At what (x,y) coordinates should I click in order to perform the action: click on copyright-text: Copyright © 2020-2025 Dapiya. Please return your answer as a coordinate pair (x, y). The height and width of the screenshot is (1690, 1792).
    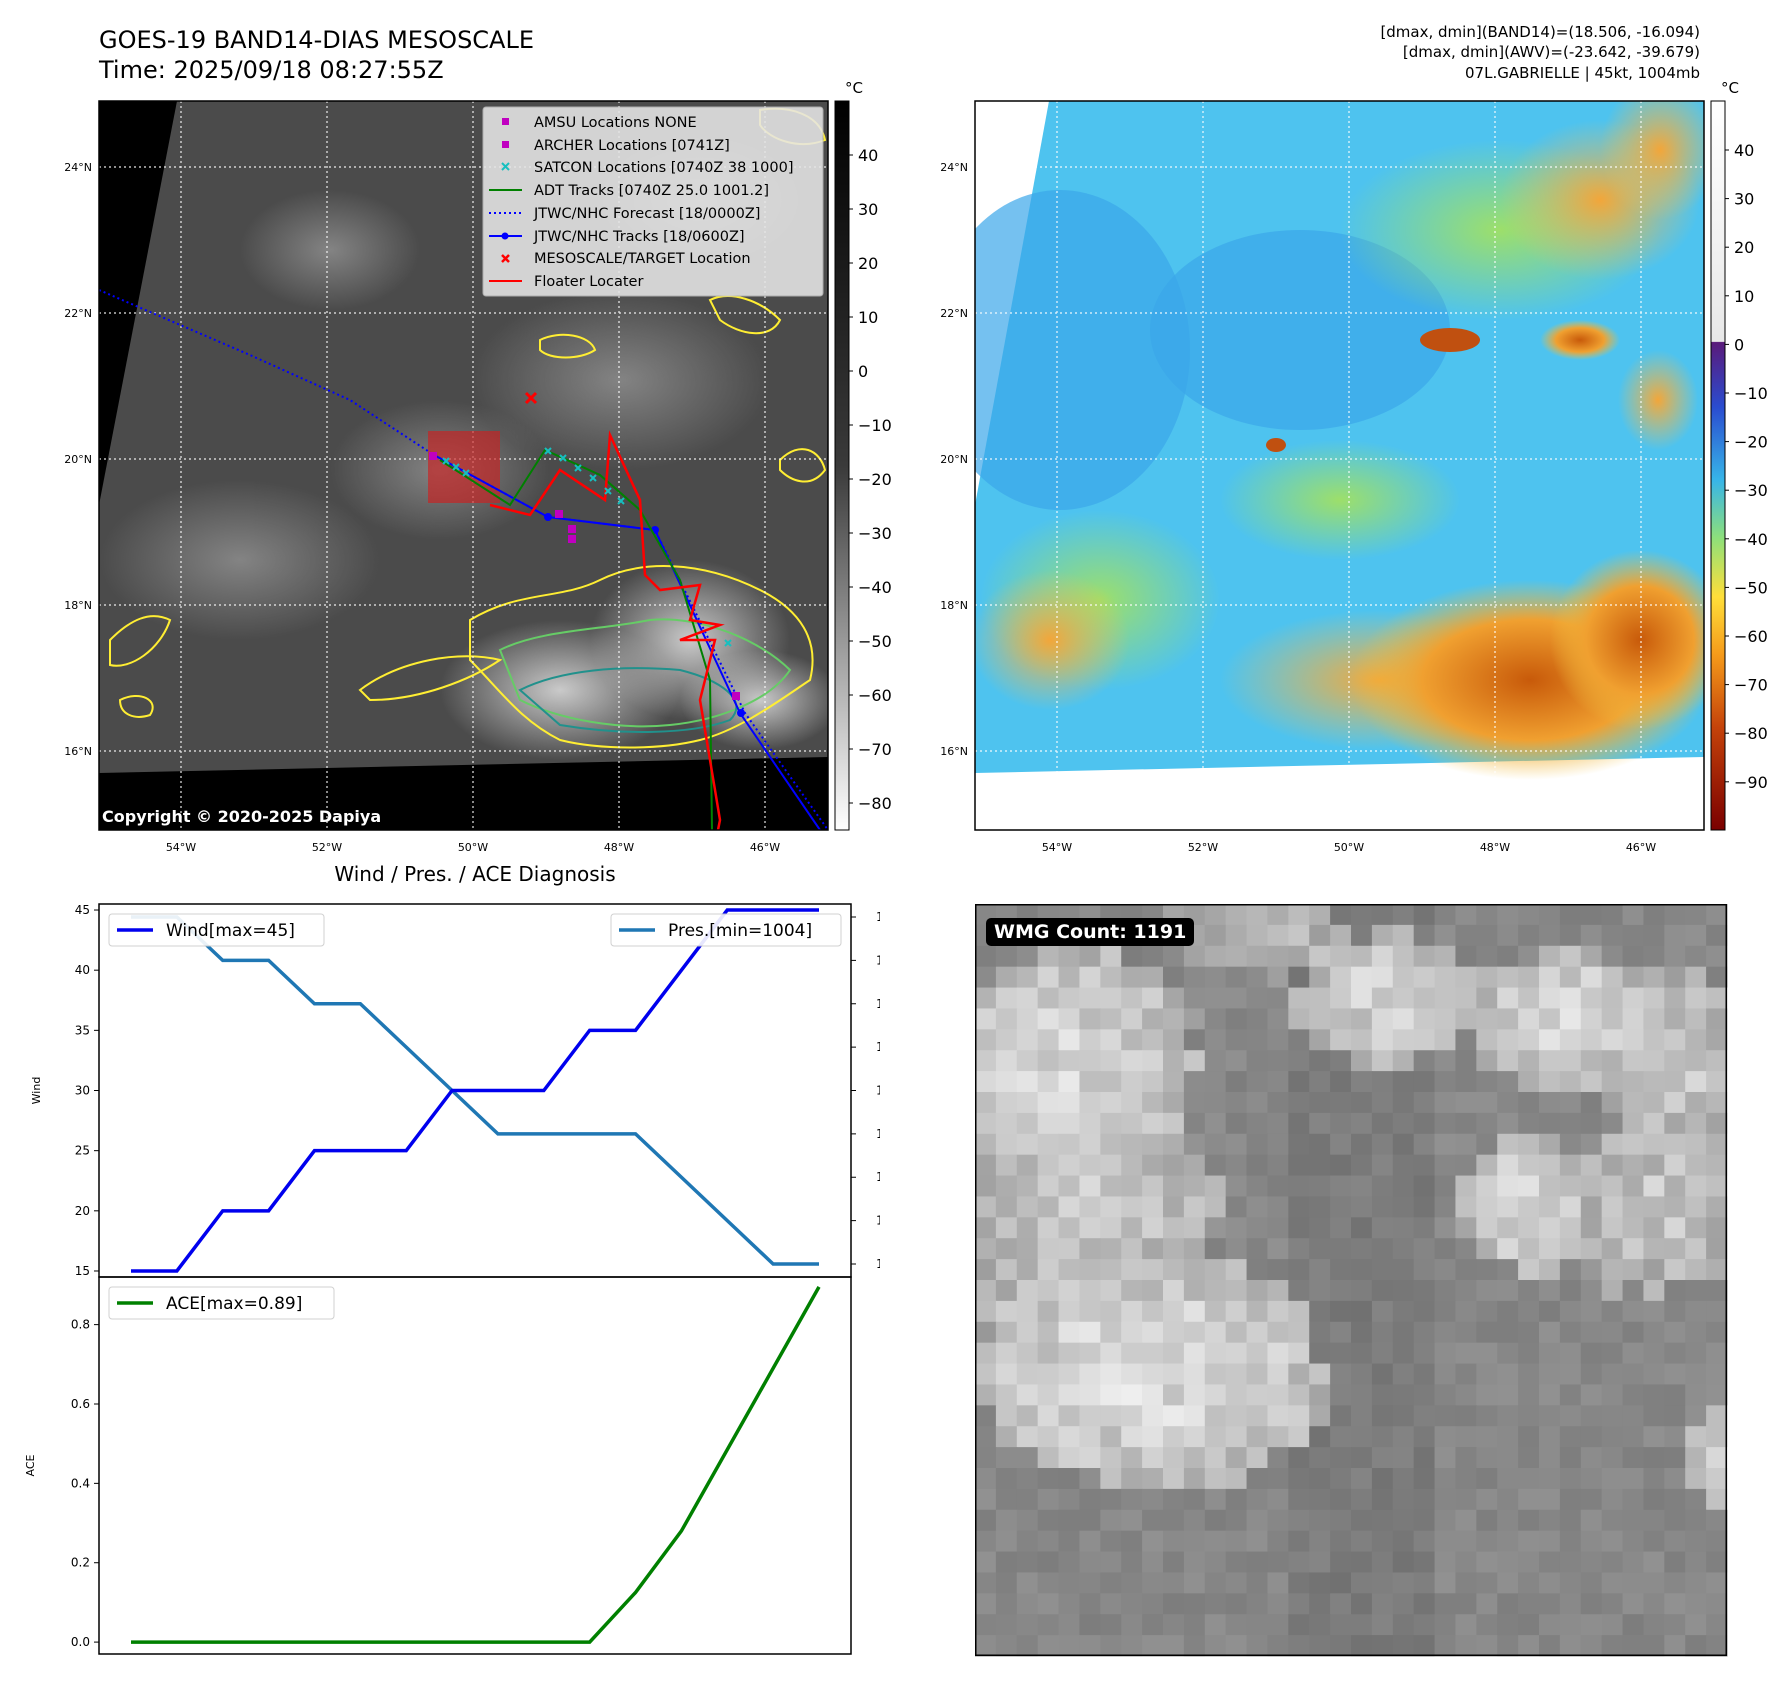
    Looking at the image, I should click on (241, 816).